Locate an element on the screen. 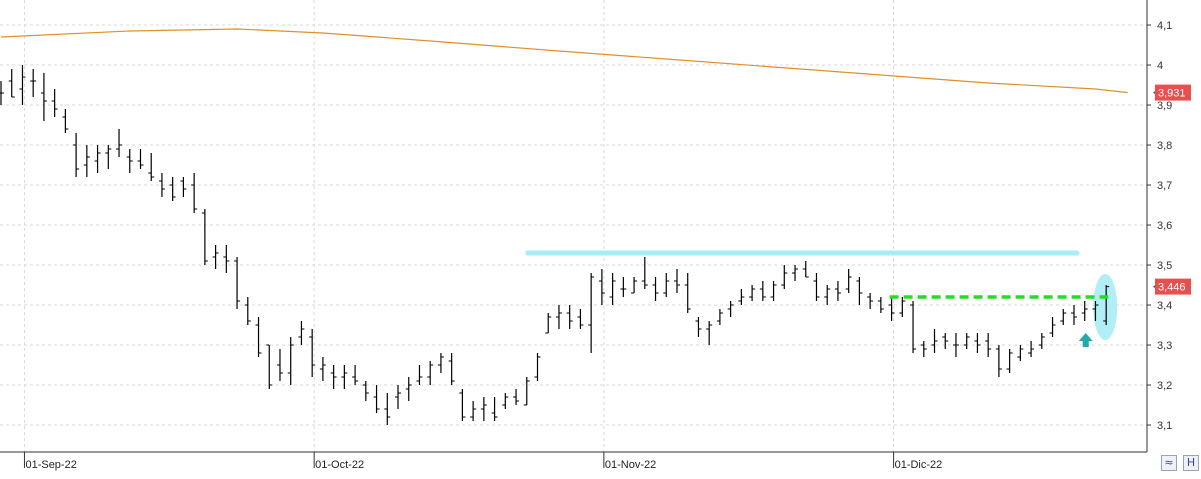  y-tick-label: 4 is located at coordinates (1160, 66).